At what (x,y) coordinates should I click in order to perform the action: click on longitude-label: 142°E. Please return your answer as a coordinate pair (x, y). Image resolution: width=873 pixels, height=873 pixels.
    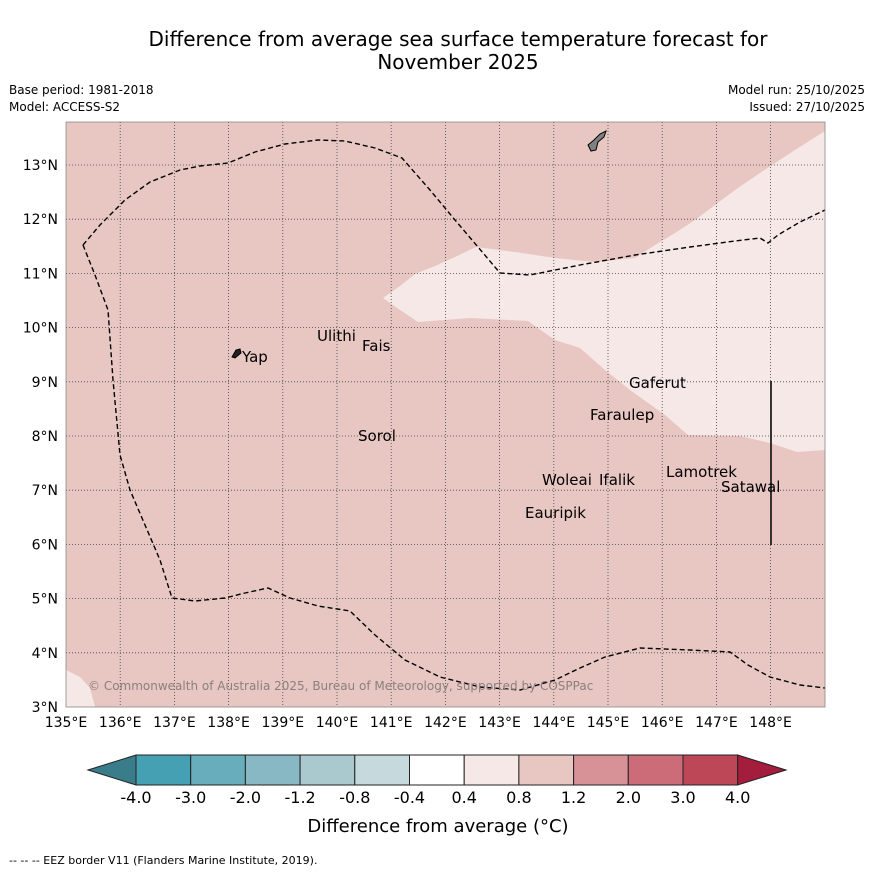
    Looking at the image, I should click on (445, 723).